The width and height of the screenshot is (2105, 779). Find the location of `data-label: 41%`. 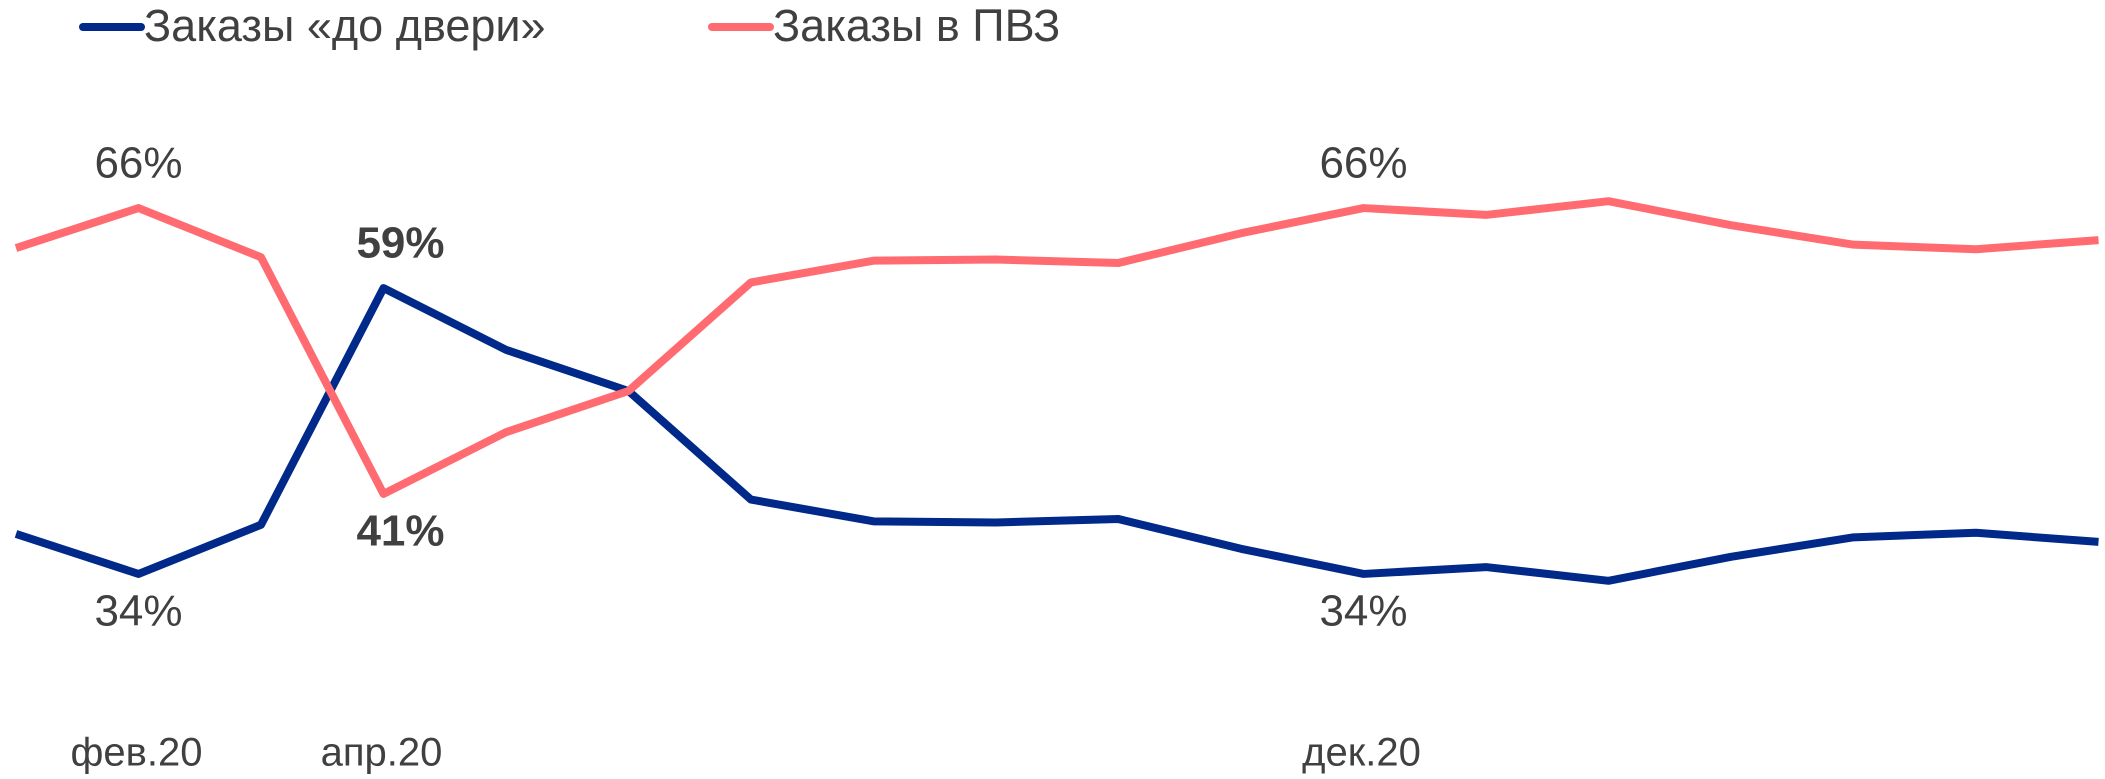

data-label: 41% is located at coordinates (400, 531).